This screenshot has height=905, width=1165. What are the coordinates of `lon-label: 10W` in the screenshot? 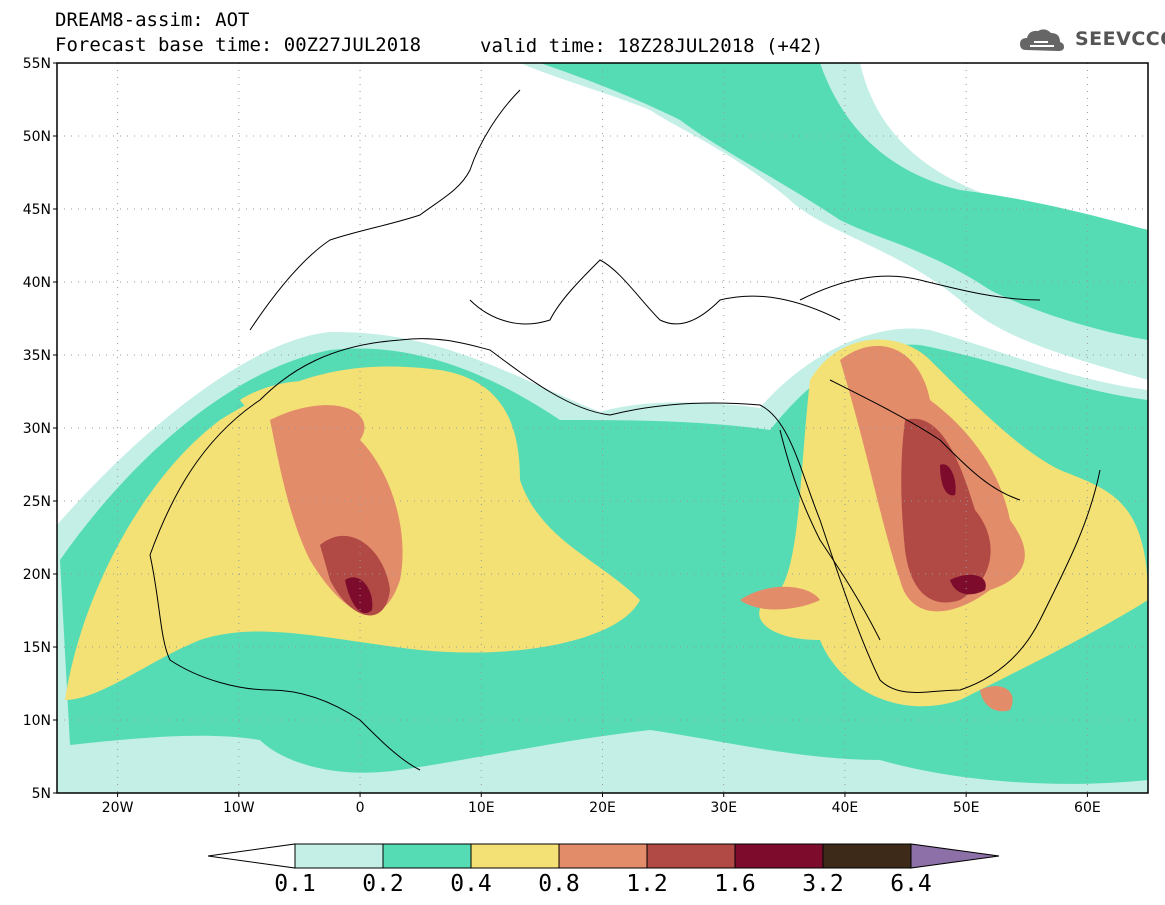 It's located at (239, 808).